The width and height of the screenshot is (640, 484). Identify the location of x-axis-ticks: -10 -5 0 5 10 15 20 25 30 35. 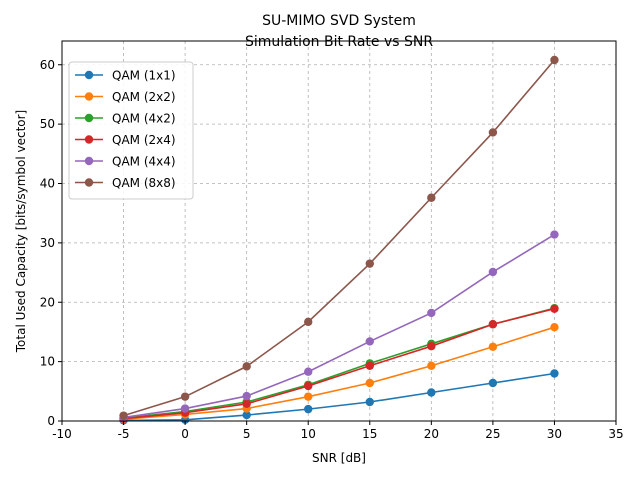
(338, 431).